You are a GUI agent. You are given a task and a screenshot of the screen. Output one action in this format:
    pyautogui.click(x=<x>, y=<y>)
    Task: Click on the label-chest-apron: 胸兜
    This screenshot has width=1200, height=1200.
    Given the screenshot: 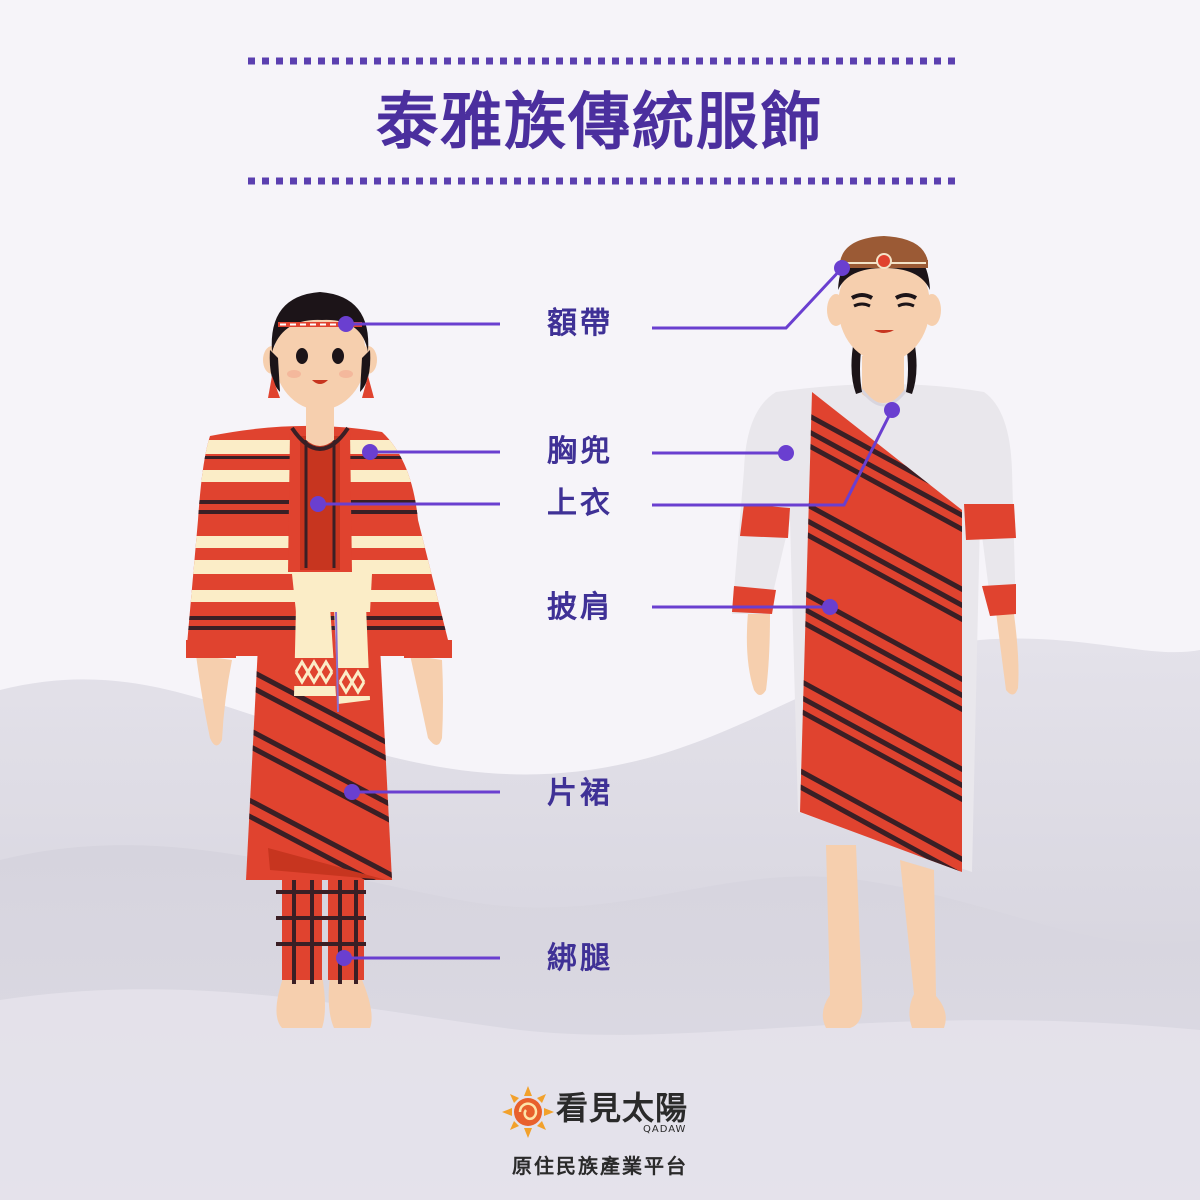 What is the action you would take?
    pyautogui.click(x=580, y=451)
    